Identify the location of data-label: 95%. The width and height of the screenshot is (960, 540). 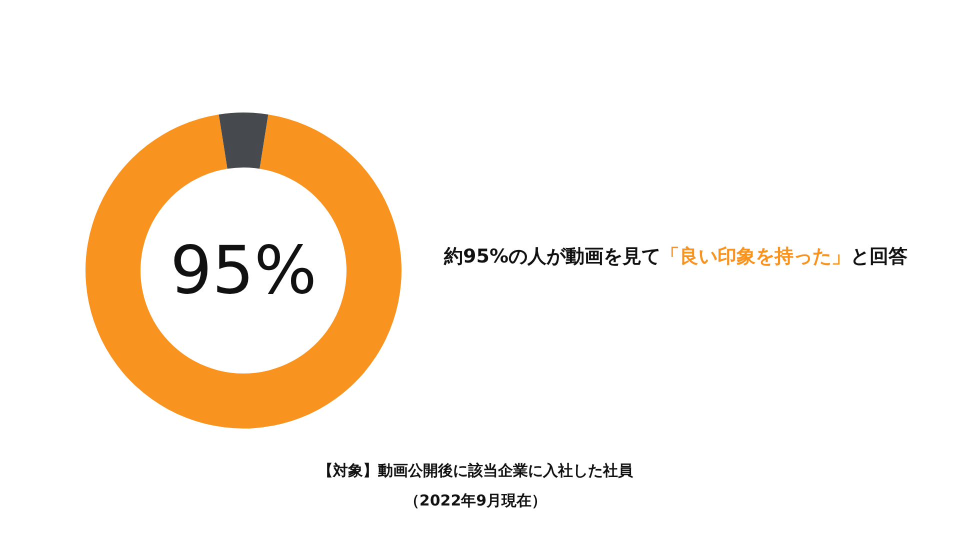
(243, 270).